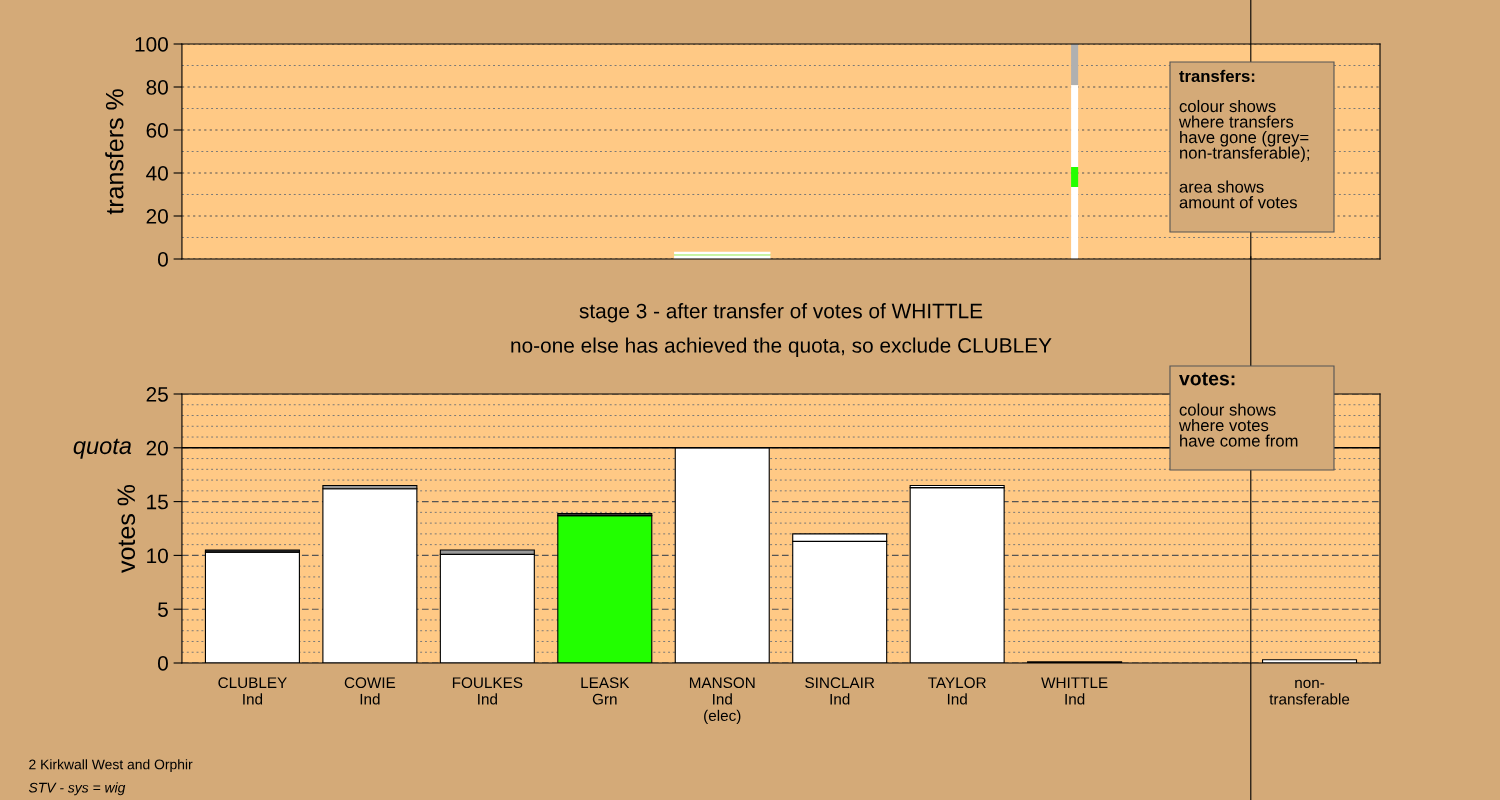  Describe the element at coordinates (163, 609) in the screenshot. I see `y-tick-label: 5` at that location.